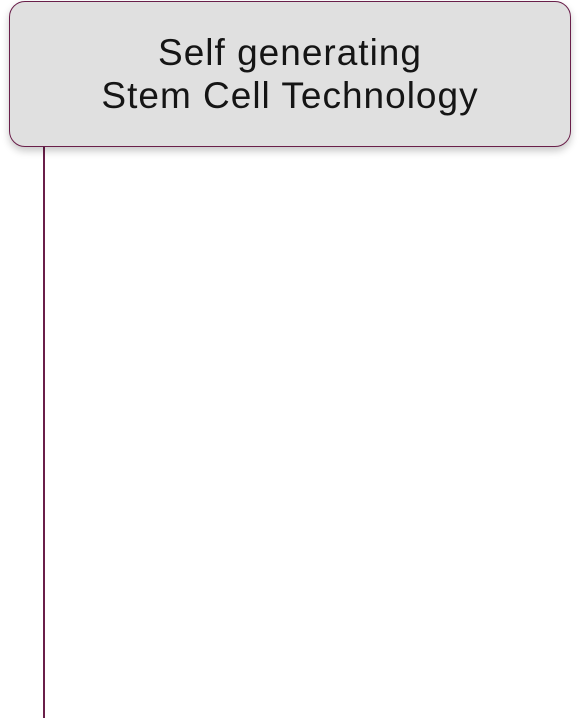 Image resolution: width=582 pixels, height=718 pixels. I want to click on title-line-2: Stem Cell Technology, so click(290, 95).